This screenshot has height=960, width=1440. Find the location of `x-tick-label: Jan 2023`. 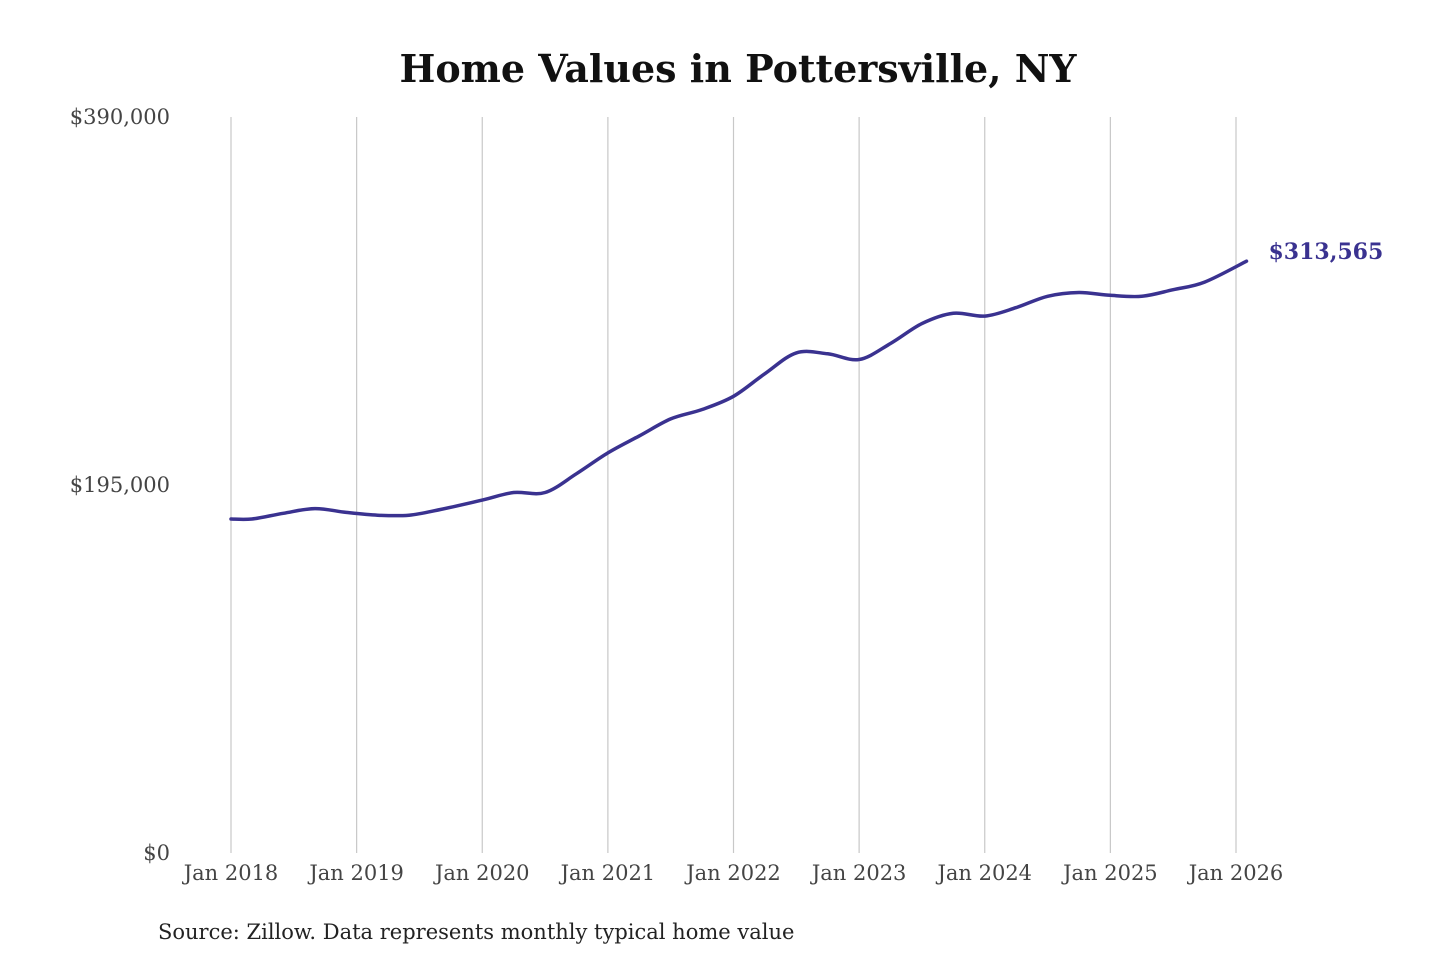

x-tick-label: Jan 2023 is located at coordinates (858, 873).